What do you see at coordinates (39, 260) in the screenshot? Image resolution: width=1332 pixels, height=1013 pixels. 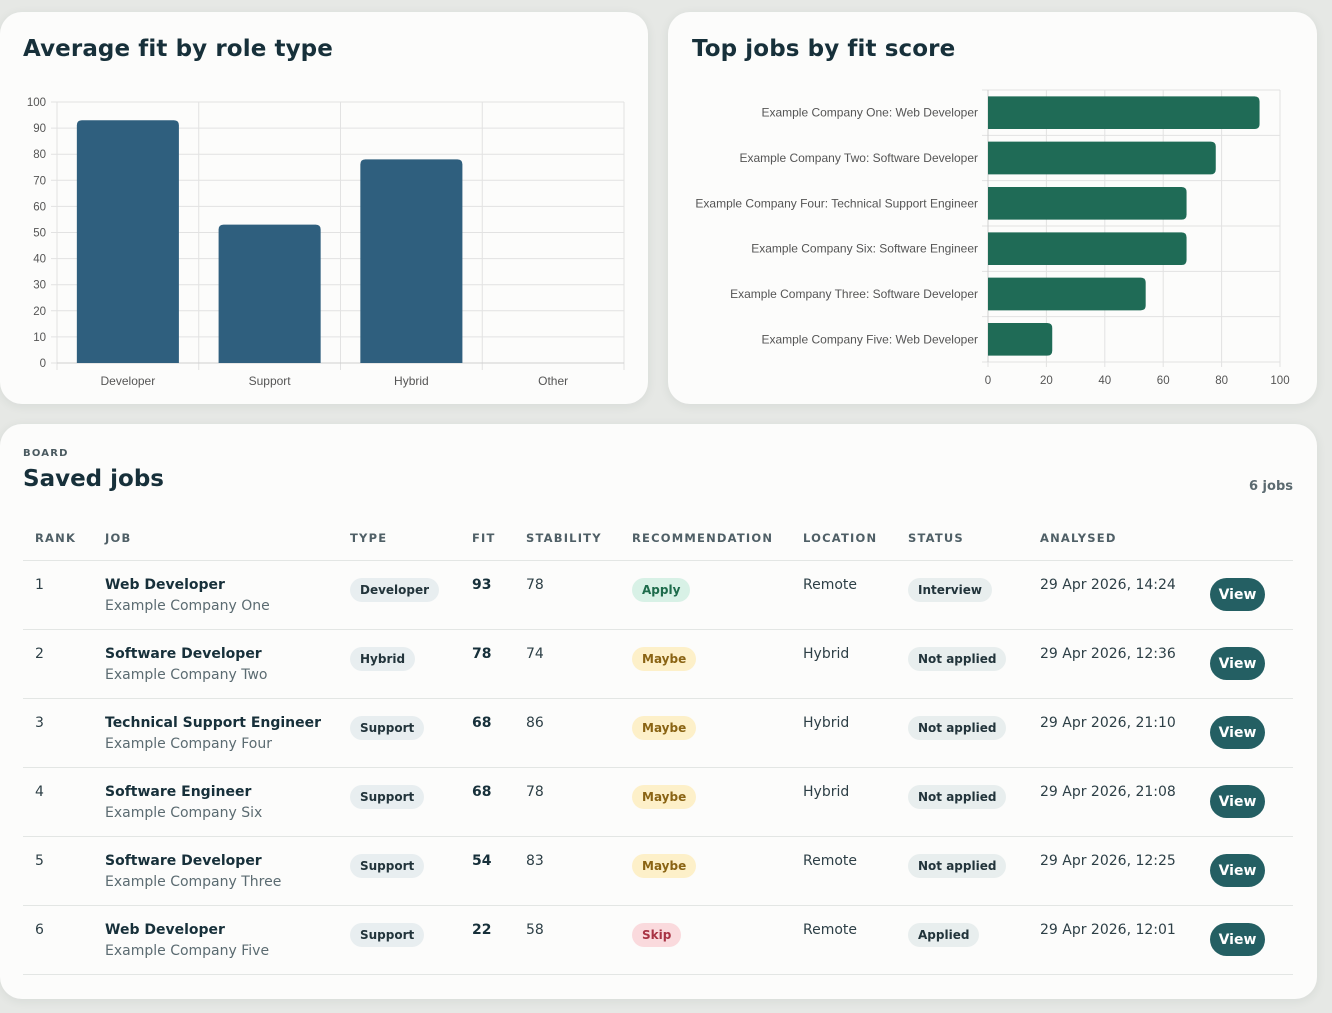 I see `y-tick-label: 40` at bounding box center [39, 260].